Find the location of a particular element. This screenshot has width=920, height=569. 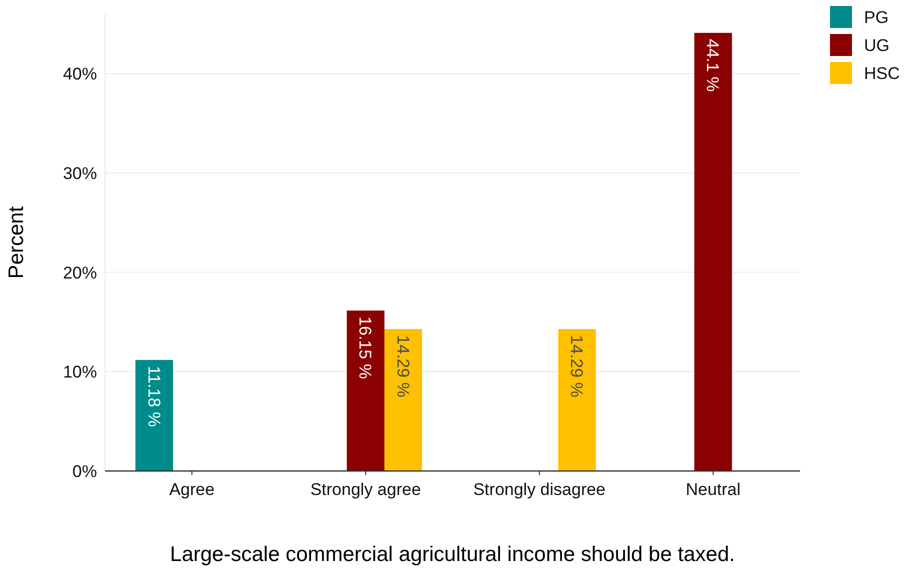

x-tick-label: Strongly disagree is located at coordinates (539, 489).